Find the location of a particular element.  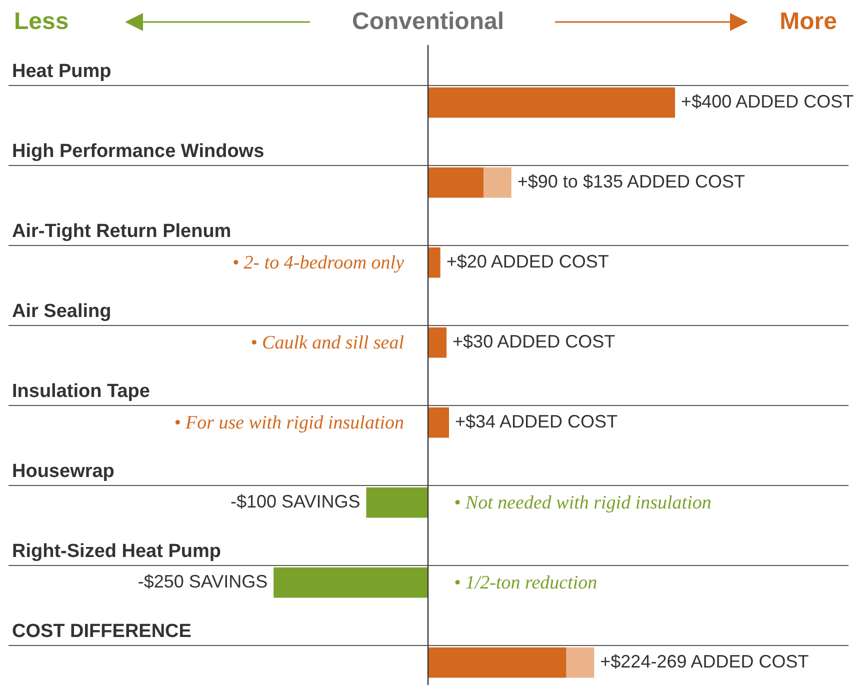

data-label: +$34 ADDED COST is located at coordinates (536, 422).